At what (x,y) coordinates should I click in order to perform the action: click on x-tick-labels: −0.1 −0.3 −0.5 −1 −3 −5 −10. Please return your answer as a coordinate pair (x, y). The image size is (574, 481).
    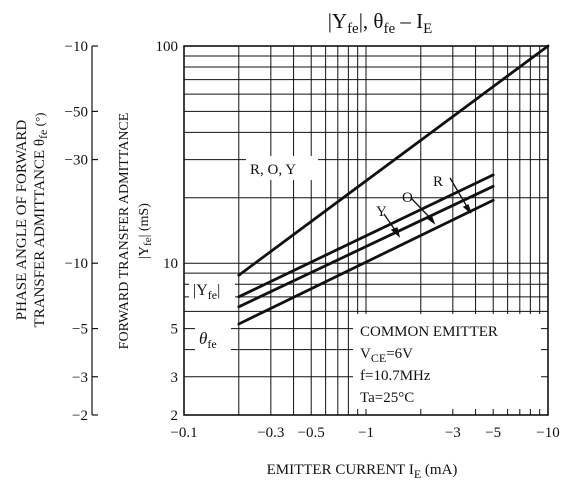
    Looking at the image, I should click on (364, 433).